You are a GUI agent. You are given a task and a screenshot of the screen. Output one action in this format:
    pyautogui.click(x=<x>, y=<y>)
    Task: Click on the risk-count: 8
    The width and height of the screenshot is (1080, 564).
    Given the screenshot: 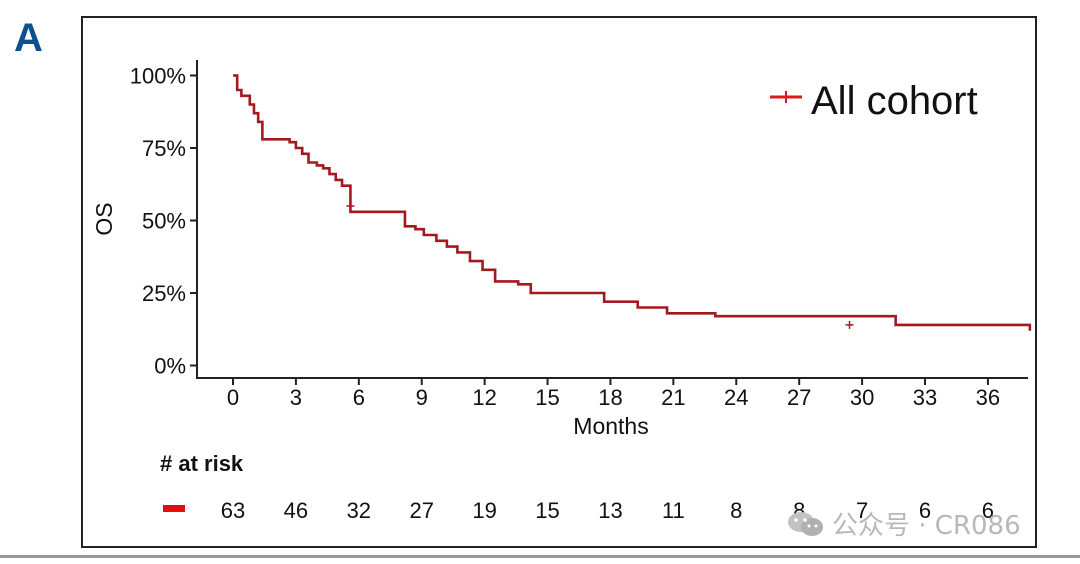 What is the action you would take?
    pyautogui.click(x=736, y=510)
    